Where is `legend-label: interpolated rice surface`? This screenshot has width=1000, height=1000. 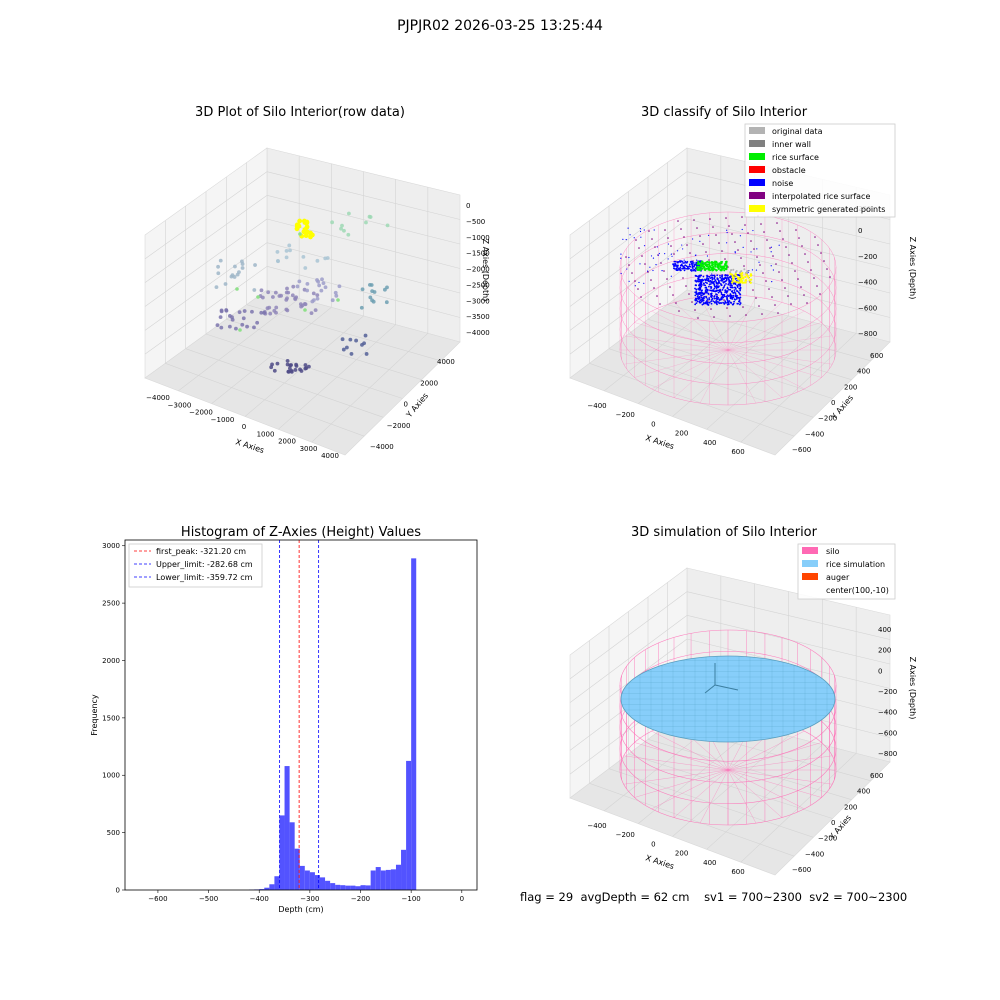
legend-label: interpolated rice surface is located at coordinates (821, 196).